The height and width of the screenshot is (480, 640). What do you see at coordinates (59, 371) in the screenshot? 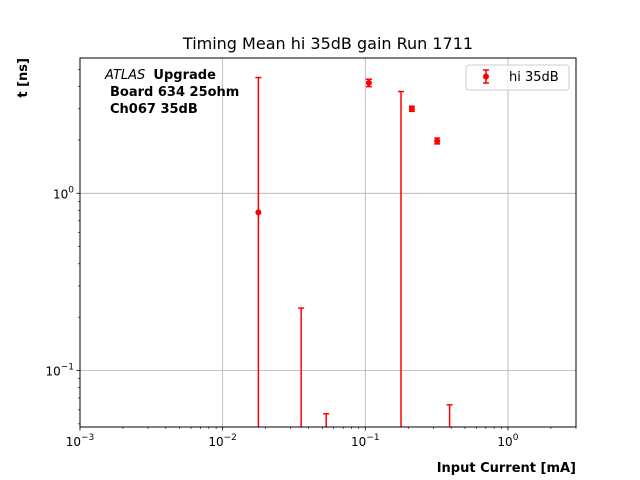
I see `y-tick-label: 10⁻¹` at bounding box center [59, 371].